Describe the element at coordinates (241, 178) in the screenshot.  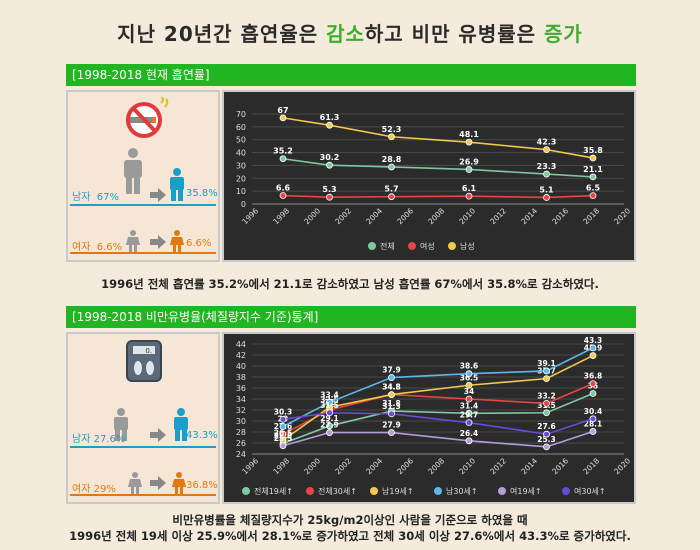
I see `y-tick-label: 20` at that location.